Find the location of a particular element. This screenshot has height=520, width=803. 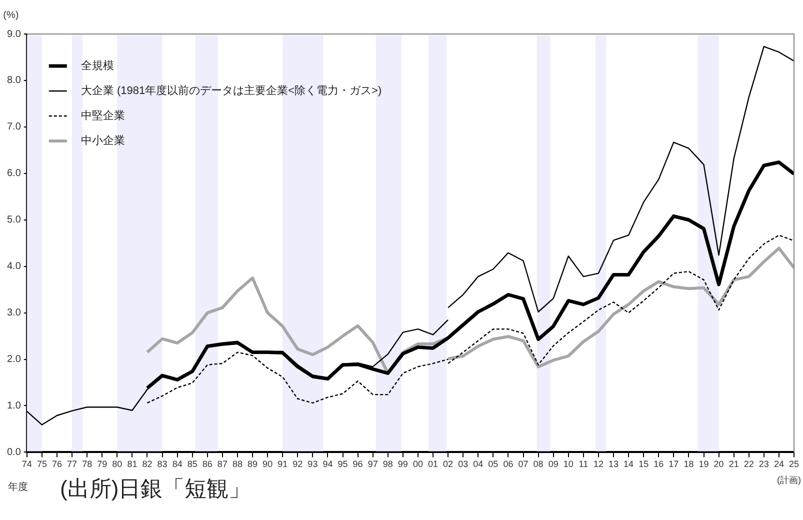

x-tick-label: 21 is located at coordinates (733, 464).